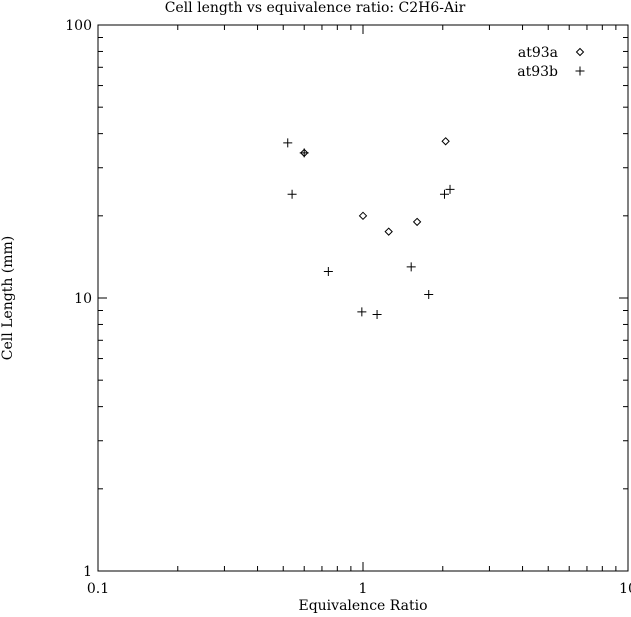 This screenshot has width=631, height=617. I want to click on x-tick-label: 10, so click(625, 589).